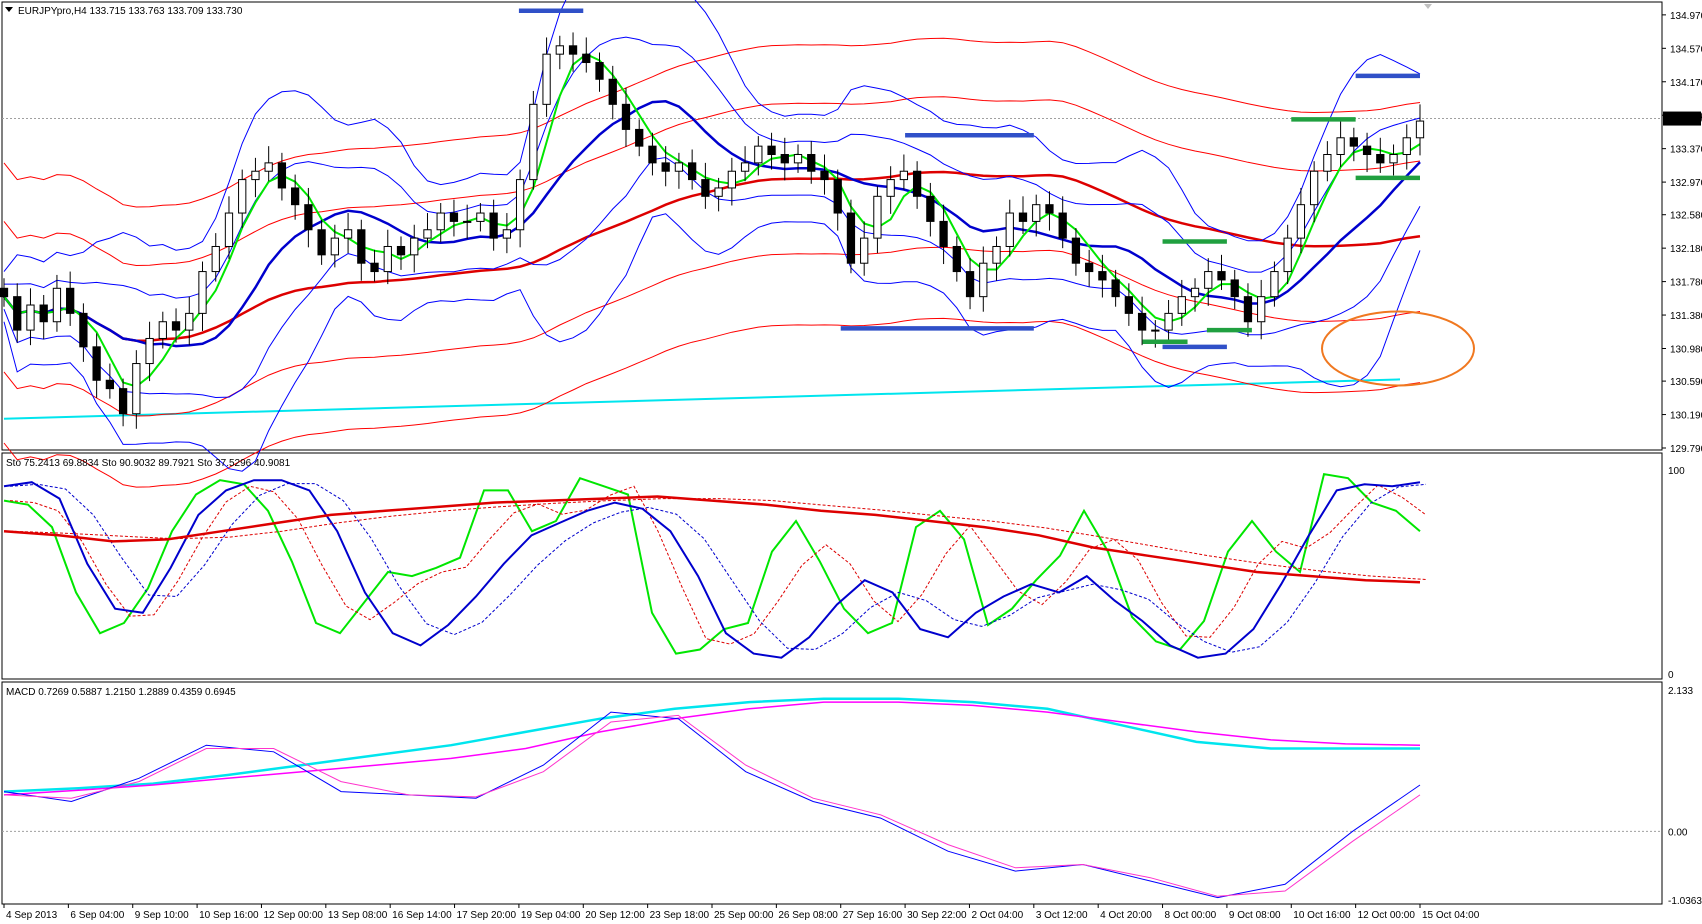  What do you see at coordinates (1686, 449) in the screenshot?
I see `price-tick-label: 129.790` at bounding box center [1686, 449].